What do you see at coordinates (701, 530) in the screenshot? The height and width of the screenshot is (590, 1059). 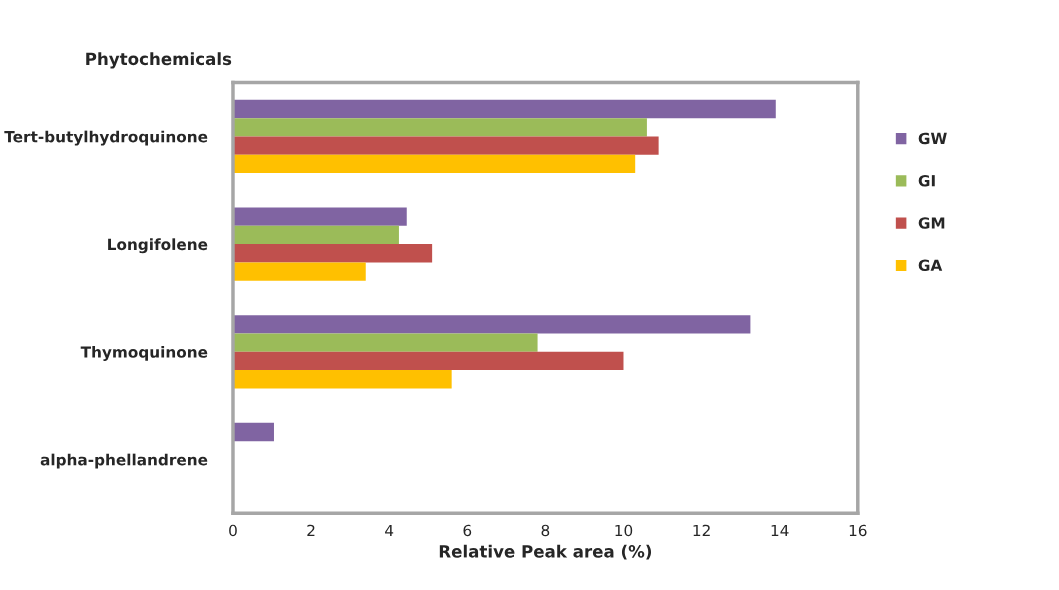 I see `x-tick-label: 12` at bounding box center [701, 530].